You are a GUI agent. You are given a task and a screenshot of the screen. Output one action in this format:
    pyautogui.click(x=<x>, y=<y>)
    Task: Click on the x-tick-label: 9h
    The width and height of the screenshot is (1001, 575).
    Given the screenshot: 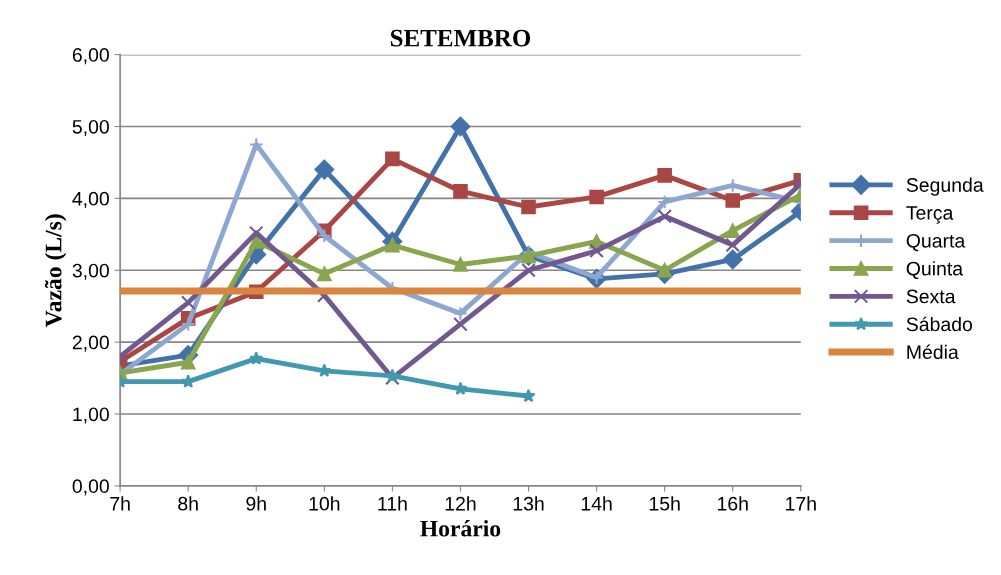 What is the action you would take?
    pyautogui.click(x=256, y=503)
    